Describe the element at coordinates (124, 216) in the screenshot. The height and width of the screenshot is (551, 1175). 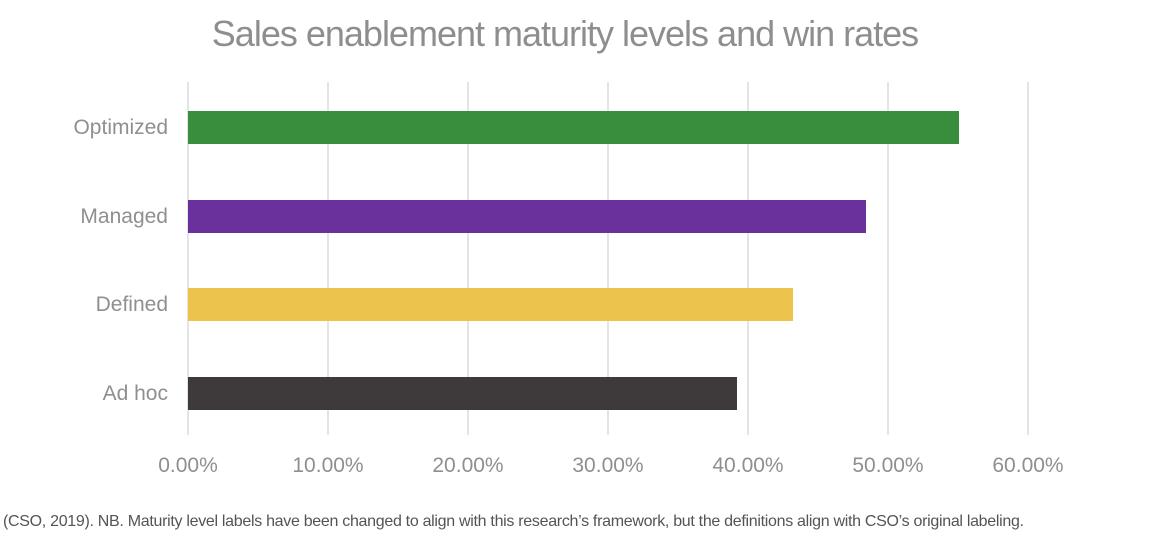
I see `y-axis-label-managed: Managed` at that location.